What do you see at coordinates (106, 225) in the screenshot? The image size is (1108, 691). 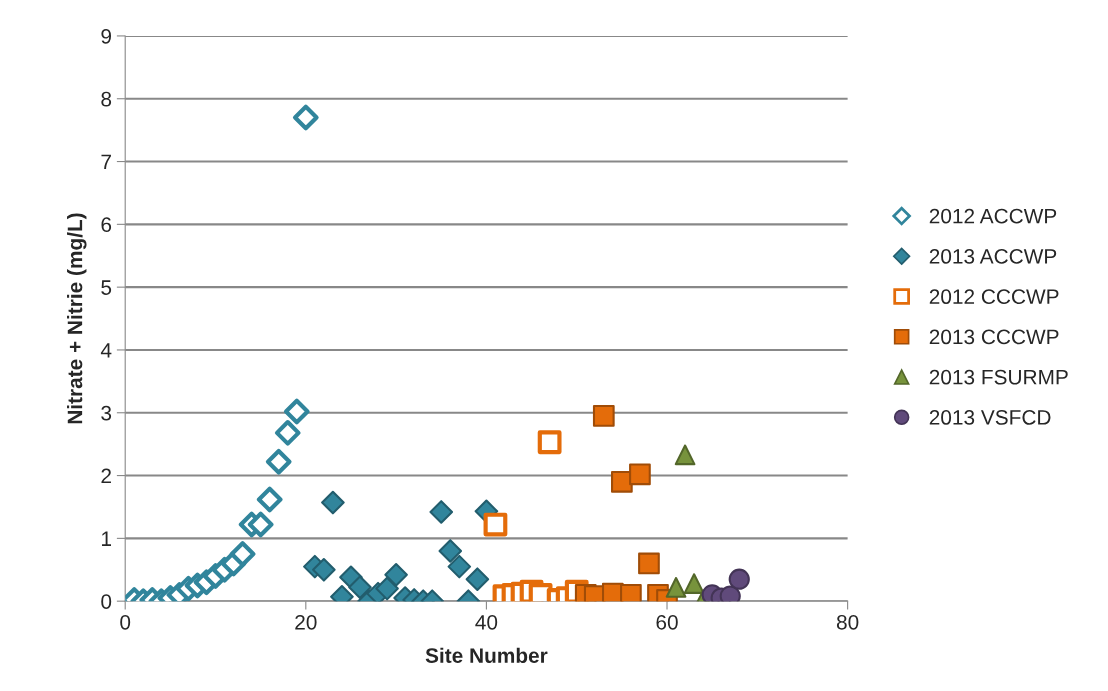 I see `y-tick-label: 6` at bounding box center [106, 225].